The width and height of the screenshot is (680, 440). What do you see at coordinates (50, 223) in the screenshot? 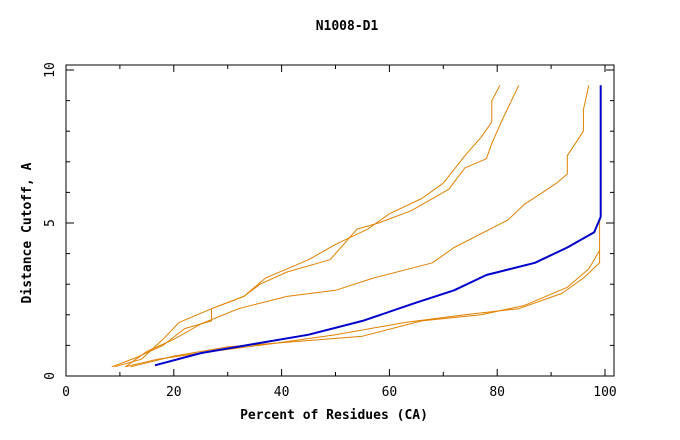
I see `y-tick-label: 5` at bounding box center [50, 223].